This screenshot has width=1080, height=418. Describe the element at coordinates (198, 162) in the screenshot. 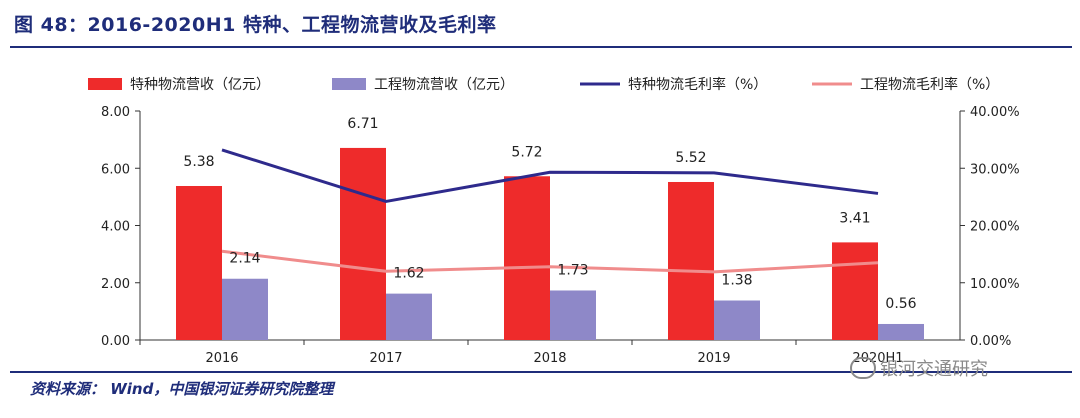

I see `data-label: 5.38` at that location.